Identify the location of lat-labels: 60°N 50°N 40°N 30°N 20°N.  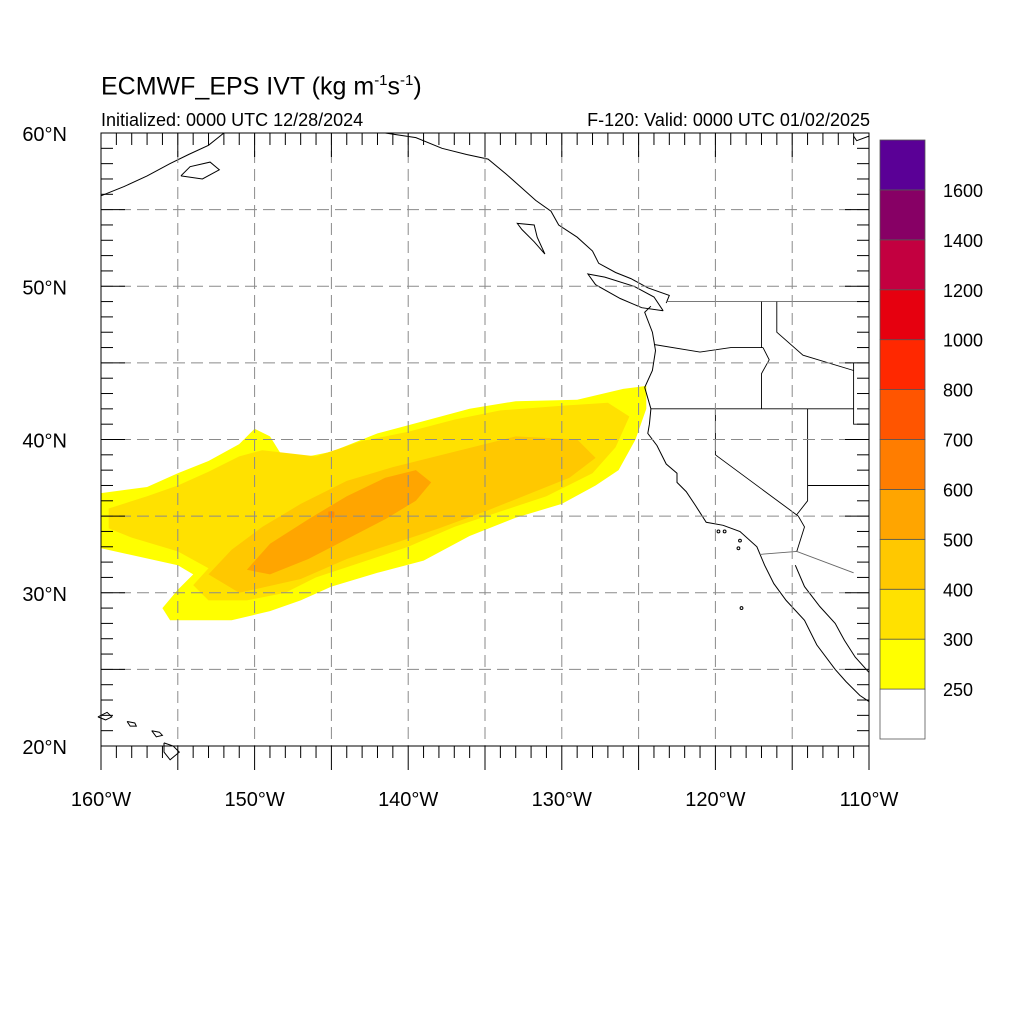
(44, 441).